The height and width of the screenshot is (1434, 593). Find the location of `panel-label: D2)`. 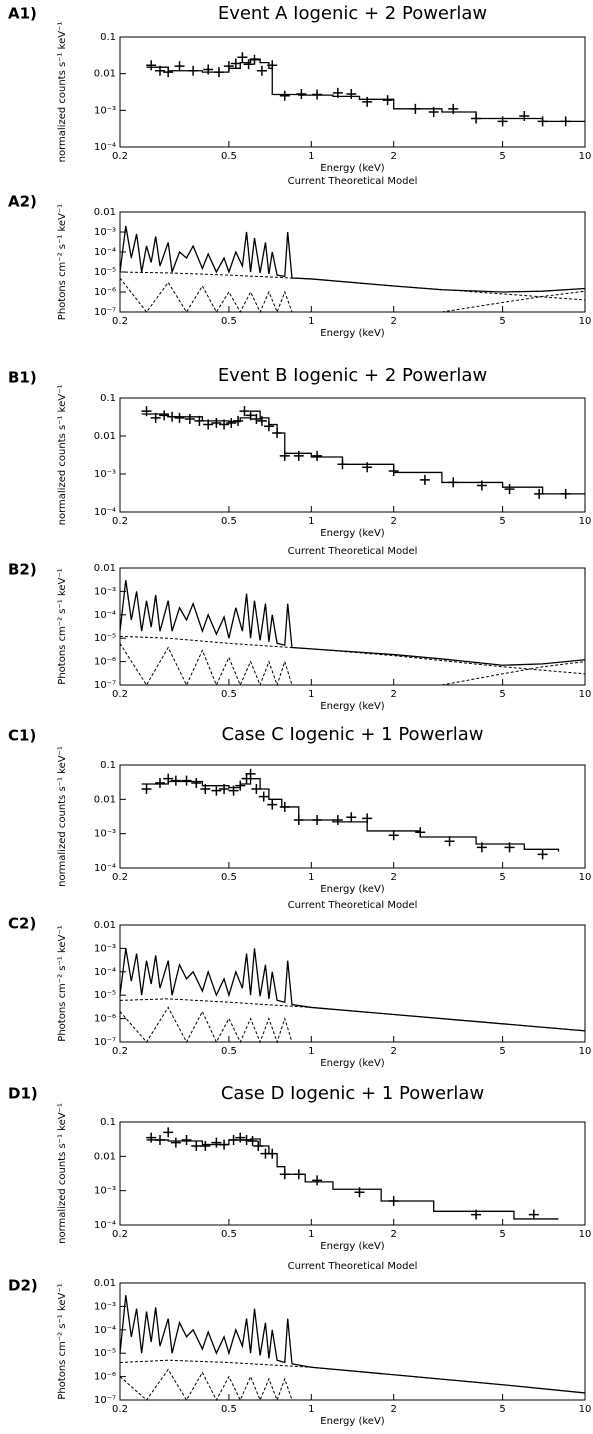

panel-label: D2) is located at coordinates (23, 1286).